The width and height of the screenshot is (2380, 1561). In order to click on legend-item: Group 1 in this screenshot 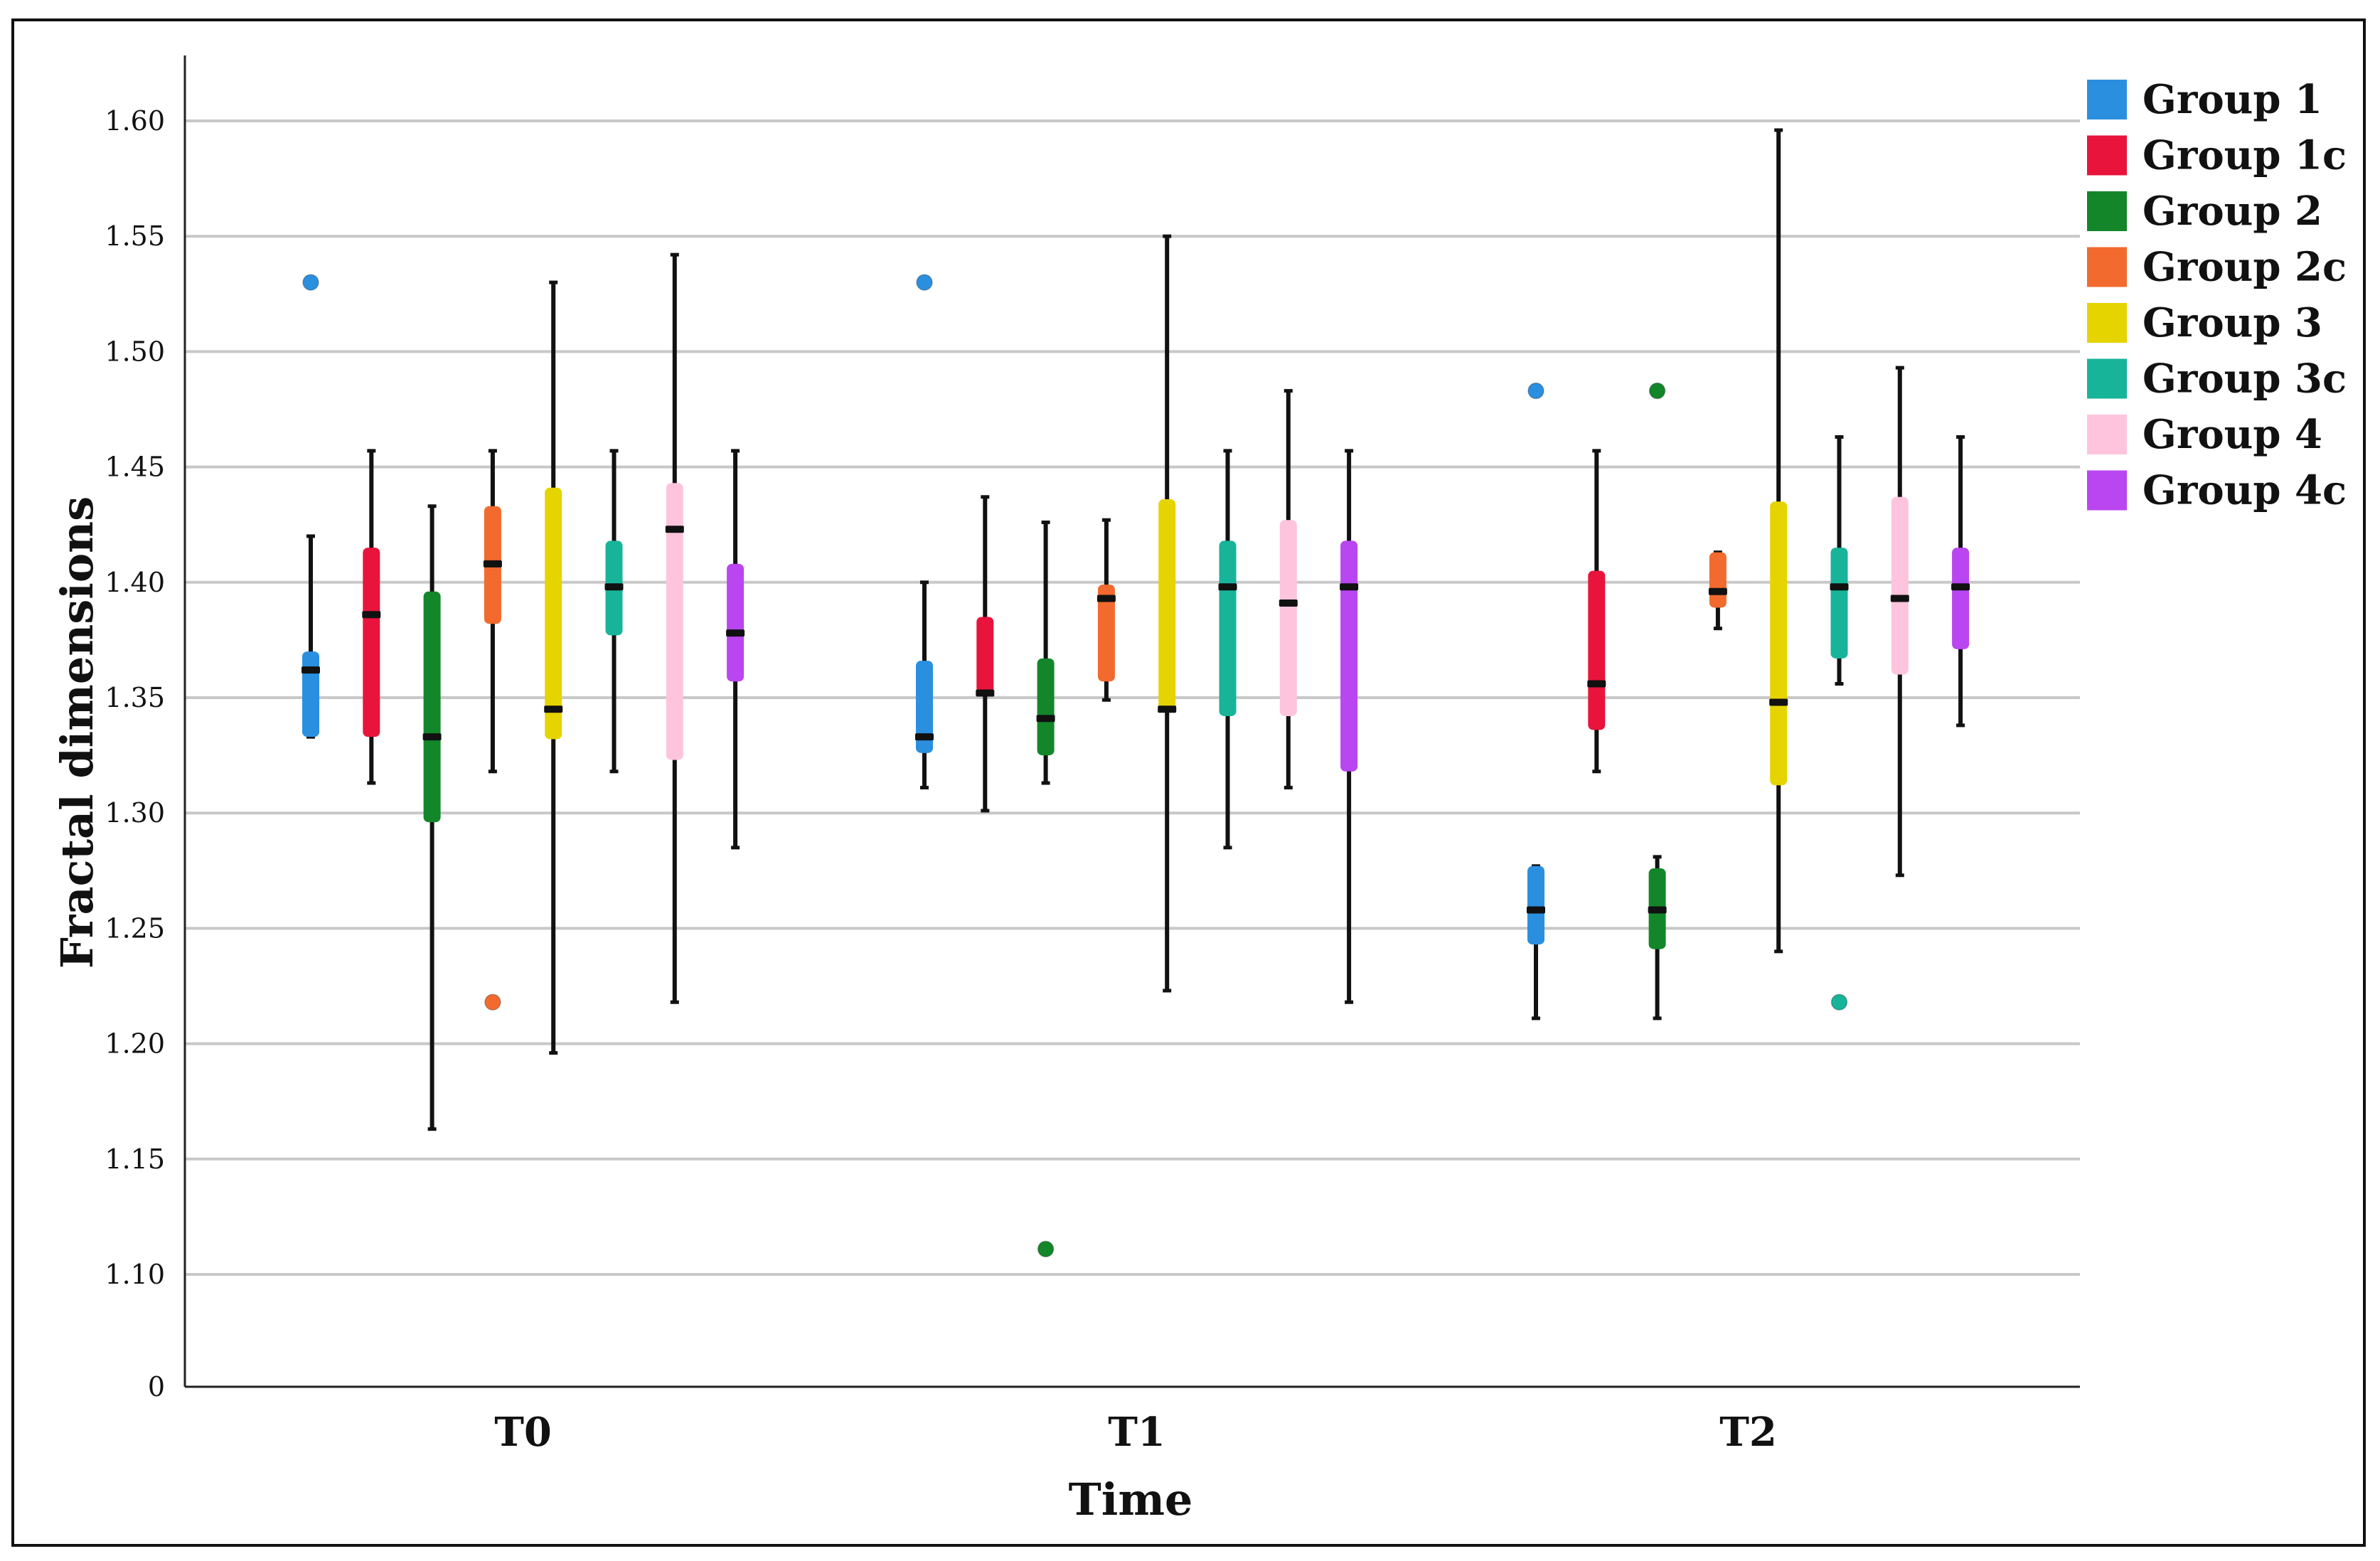, I will do `click(2204, 99)`.